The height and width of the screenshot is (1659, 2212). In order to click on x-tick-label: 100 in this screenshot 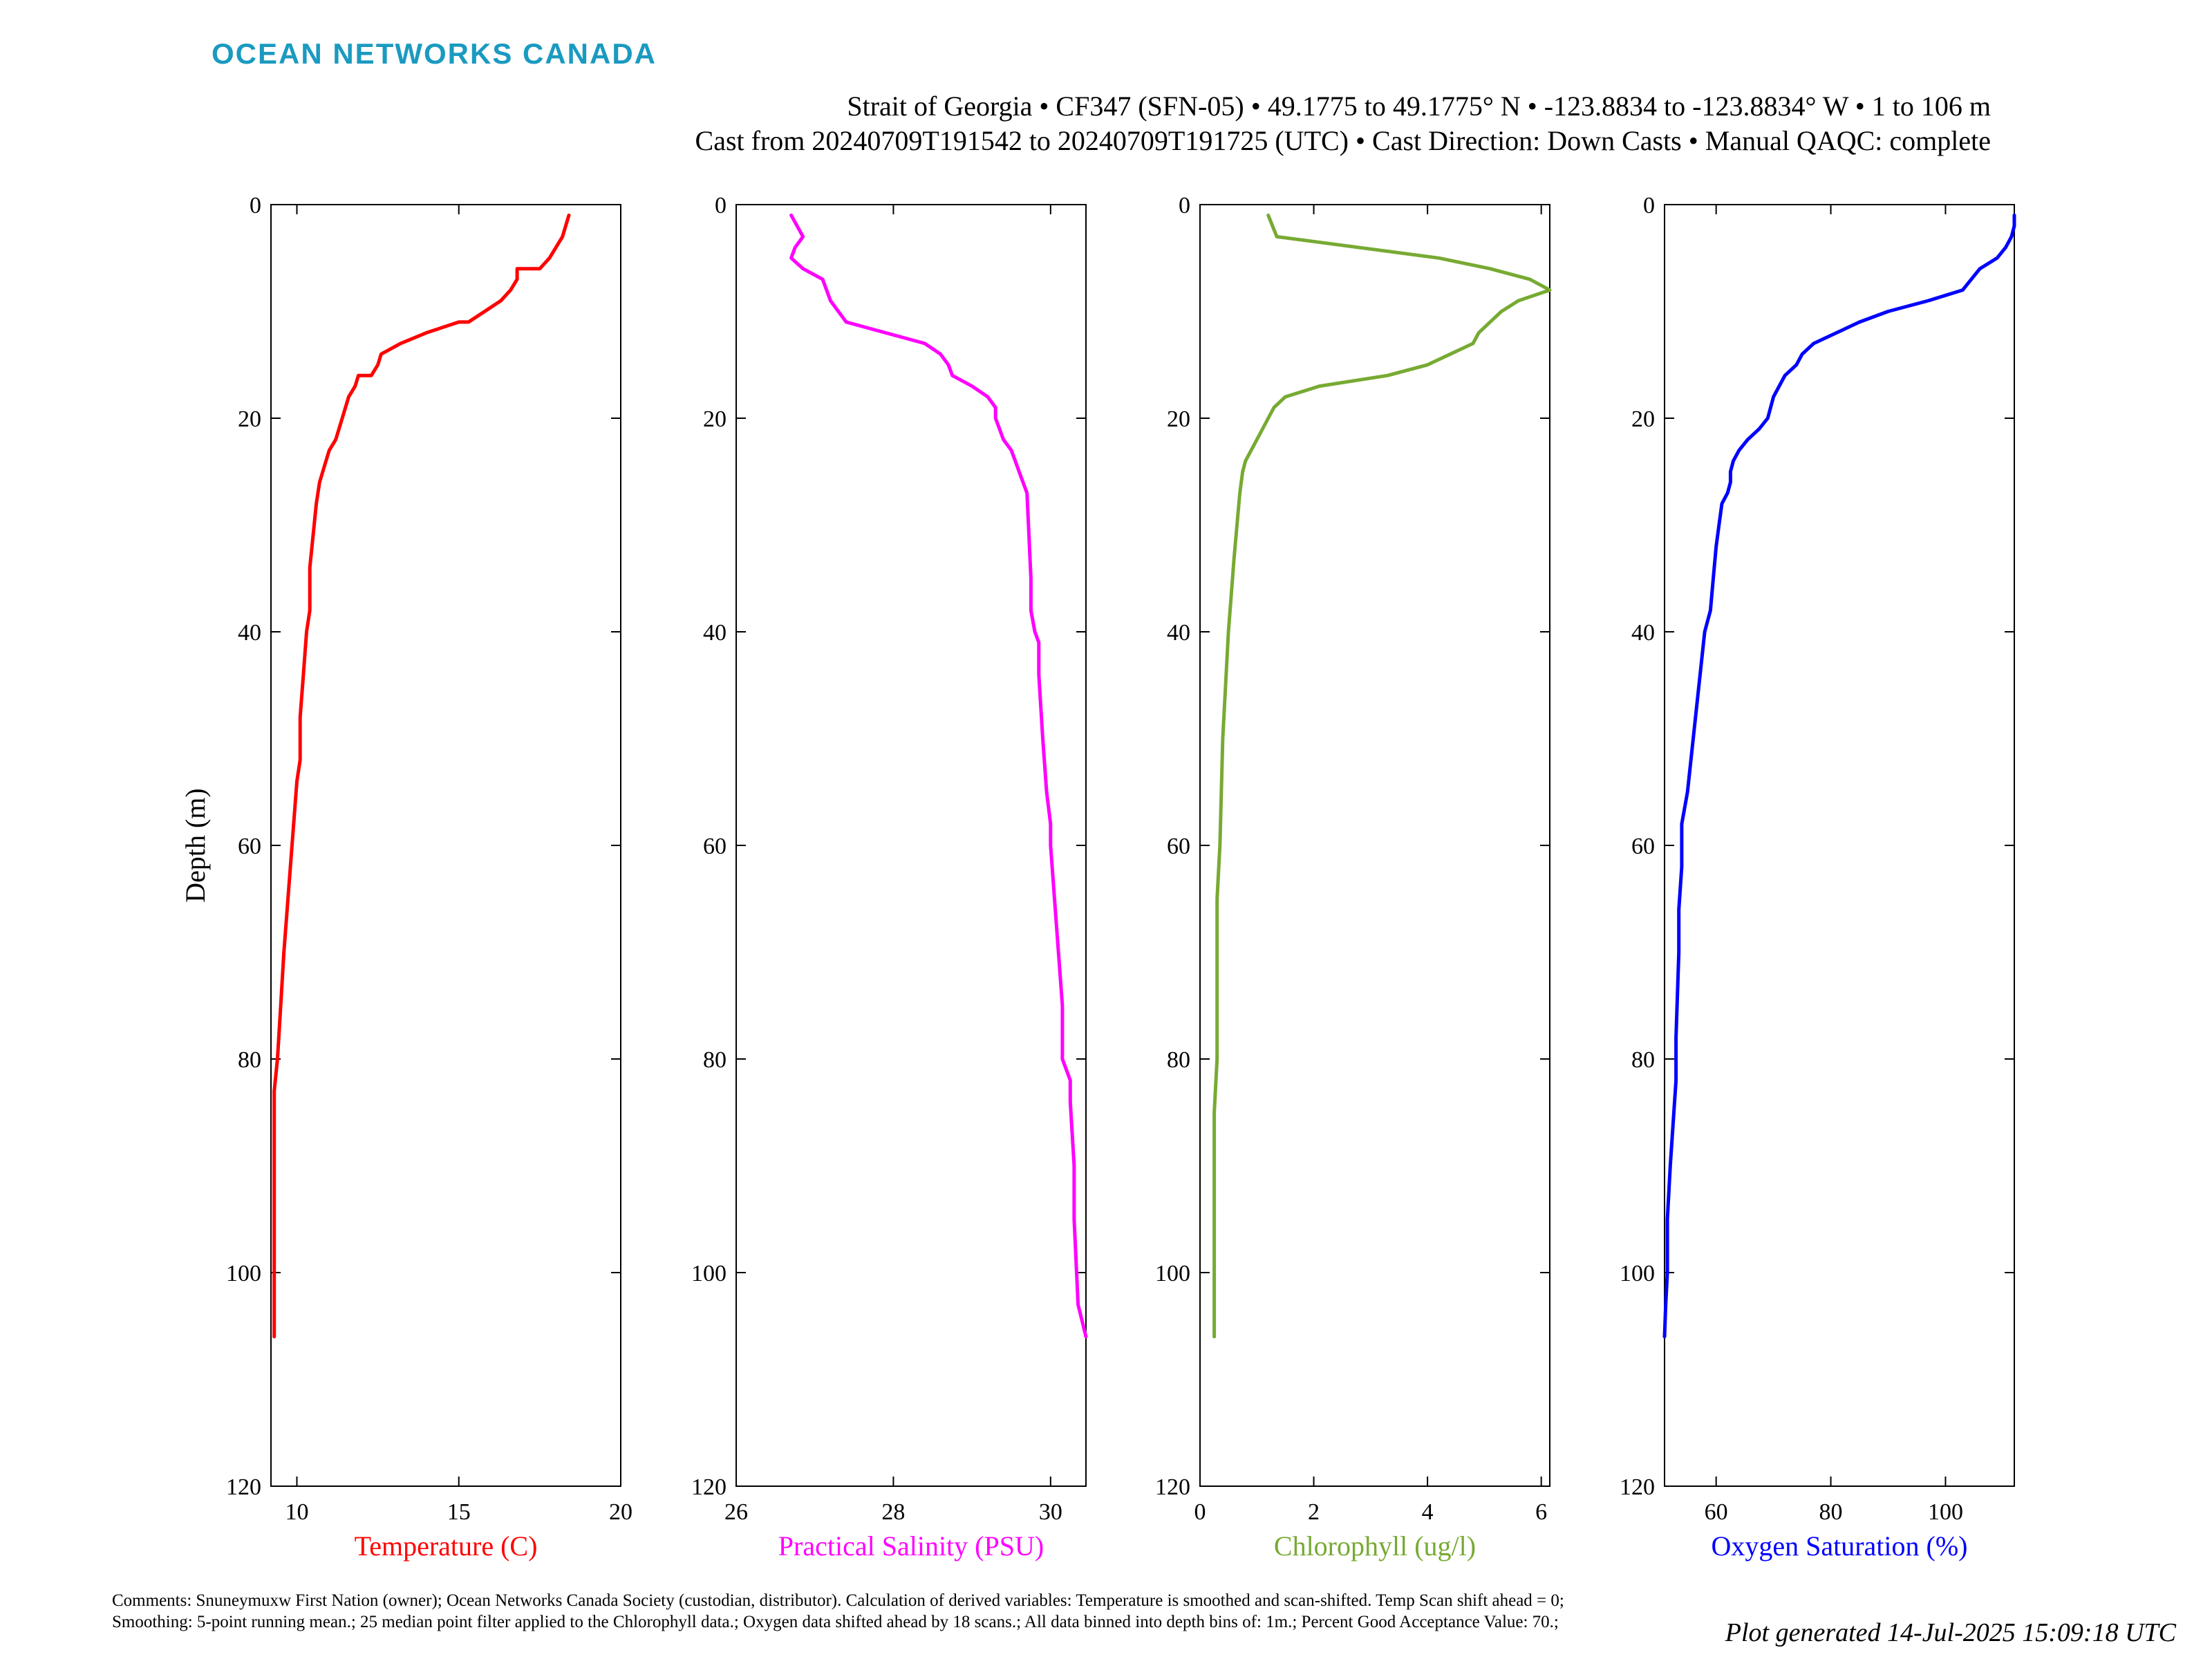, I will do `click(1946, 1512)`.